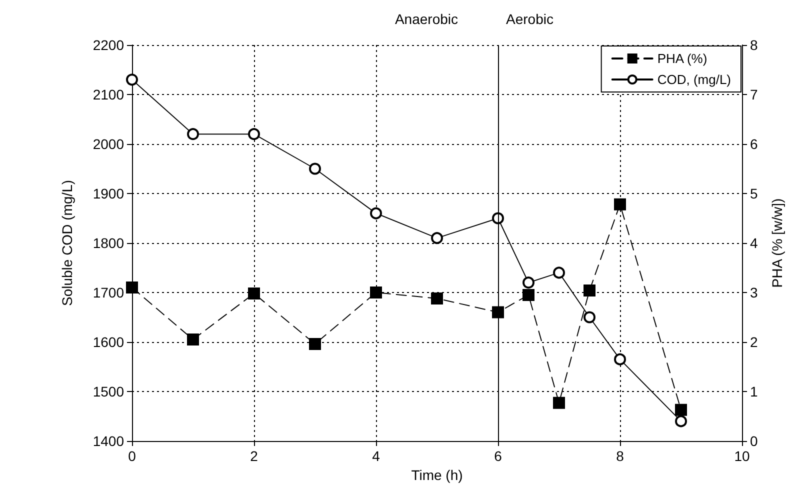 This screenshot has width=796, height=498. Describe the element at coordinates (108, 292) in the screenshot. I see `y-tick-label: 1700` at that location.